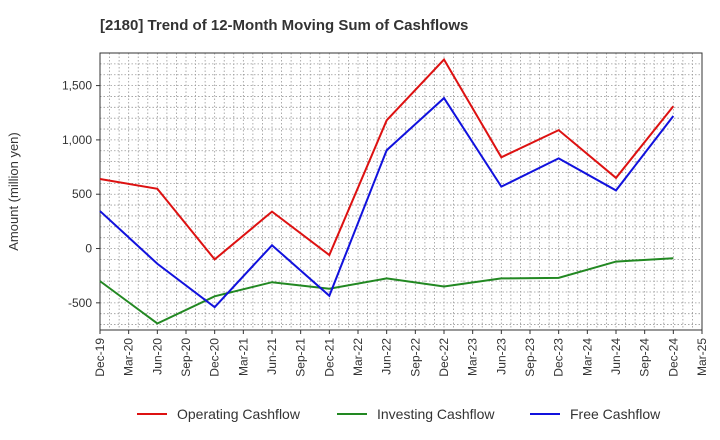 The height and width of the screenshot is (440, 720). Describe the element at coordinates (501, 356) in the screenshot. I see `x-tick-label: Jun-23` at that location.